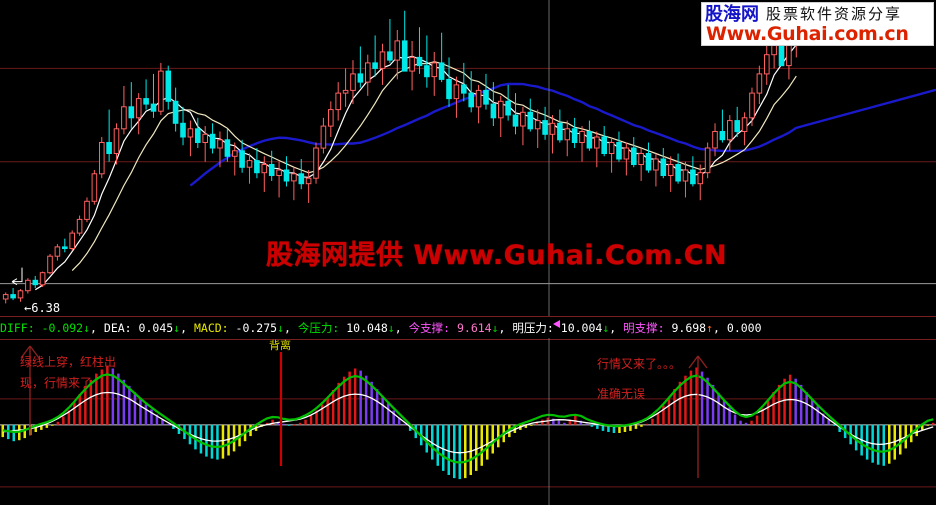 The height and width of the screenshot is (505, 936). I want to click on info-item-extra: 0.000, so click(744, 328).